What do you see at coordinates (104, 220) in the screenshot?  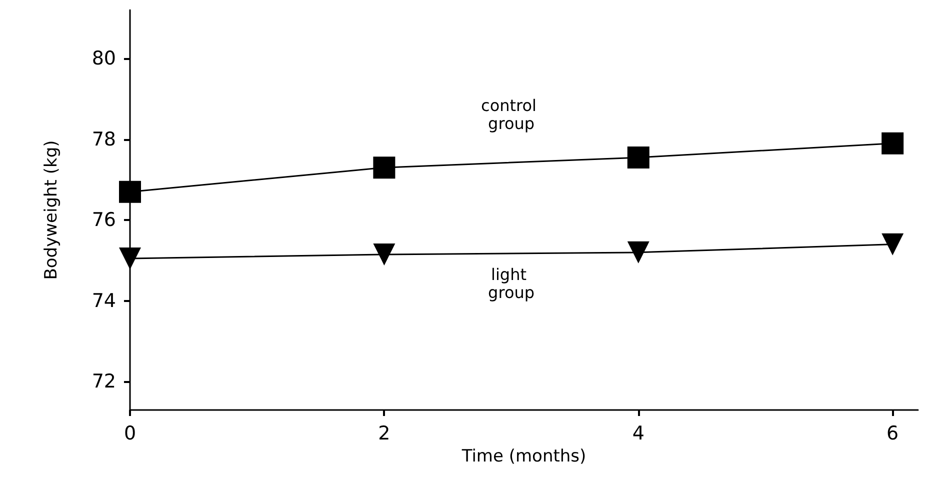 I see `y-tick-label: 76` at bounding box center [104, 220].